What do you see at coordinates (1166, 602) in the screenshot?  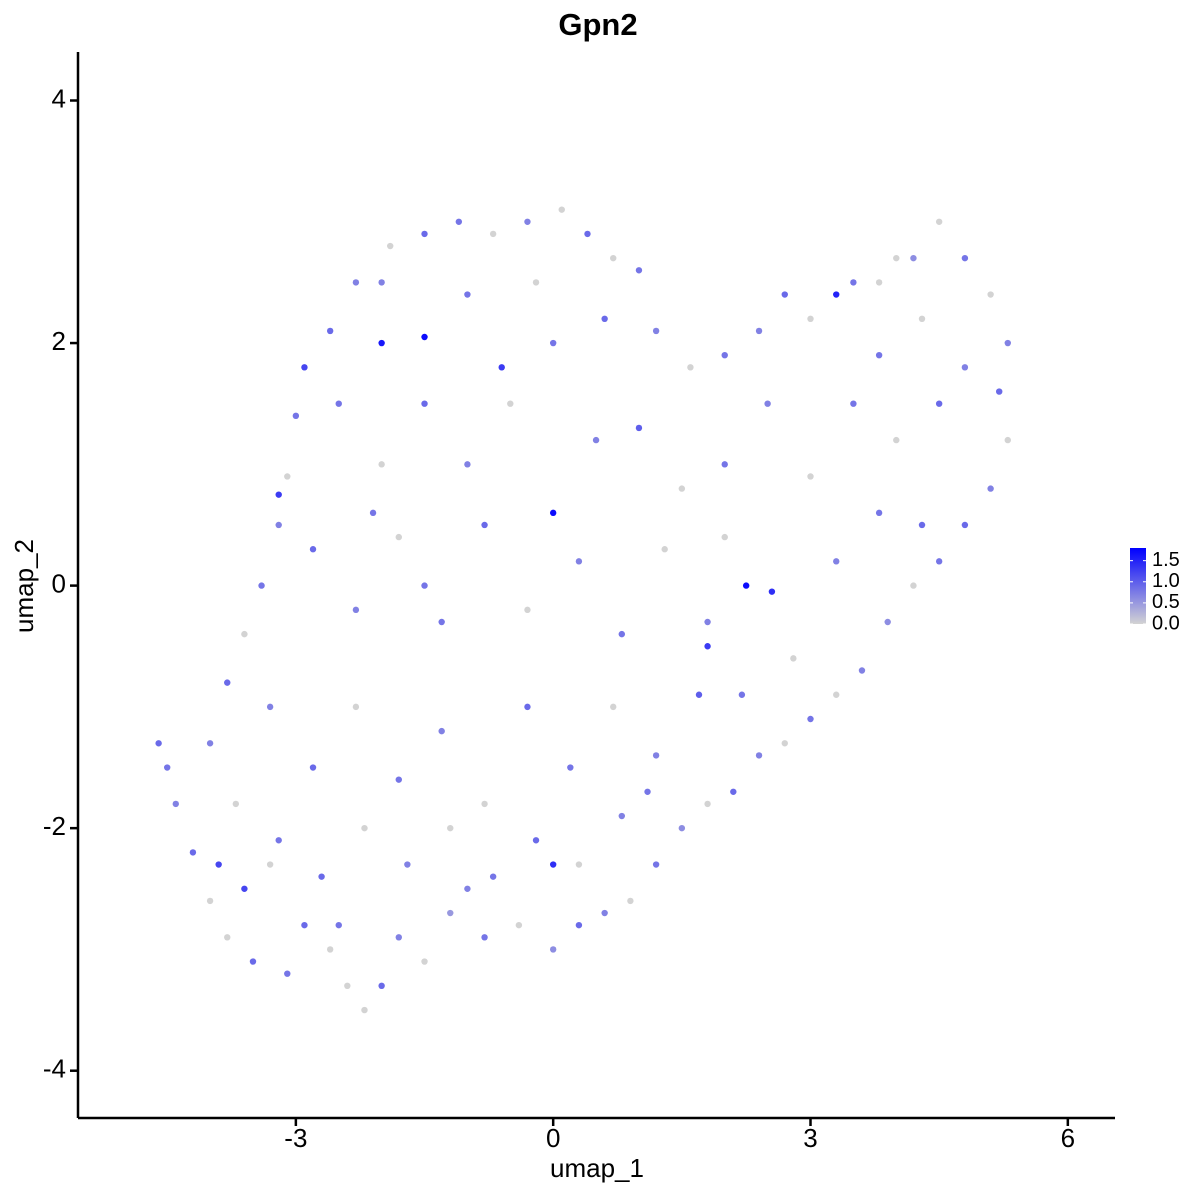 I see `colorbar-label: 0.5` at bounding box center [1166, 602].